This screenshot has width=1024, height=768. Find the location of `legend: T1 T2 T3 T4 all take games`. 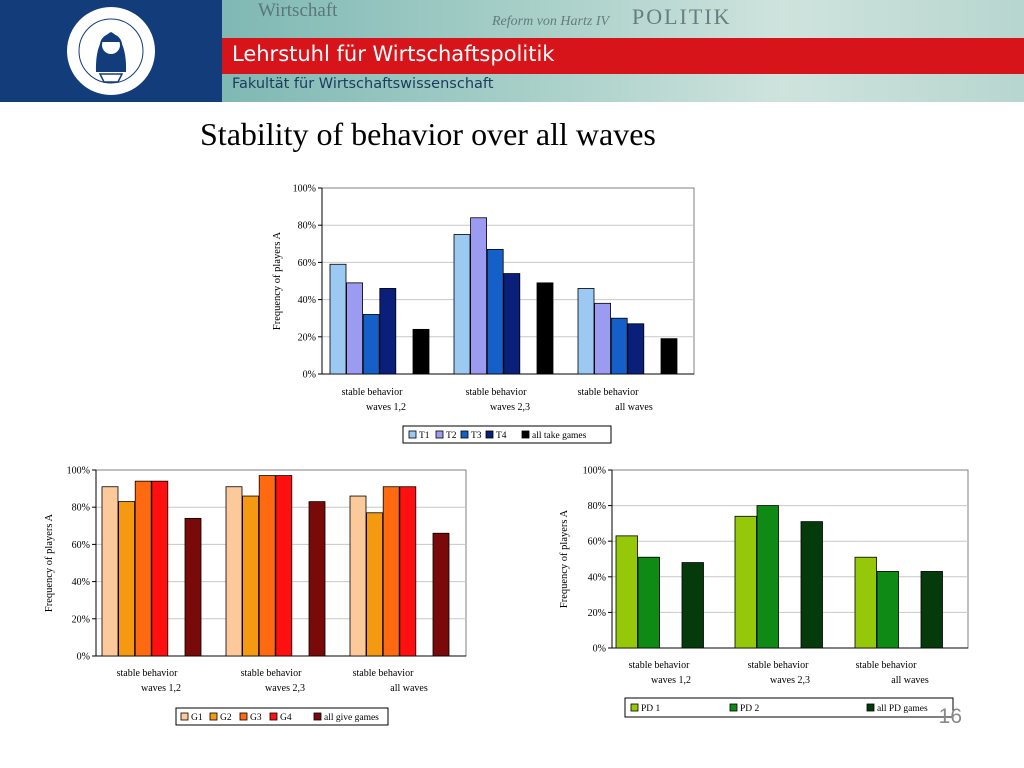

legend: T1 T2 T3 T4 all take games is located at coordinates (507, 434).